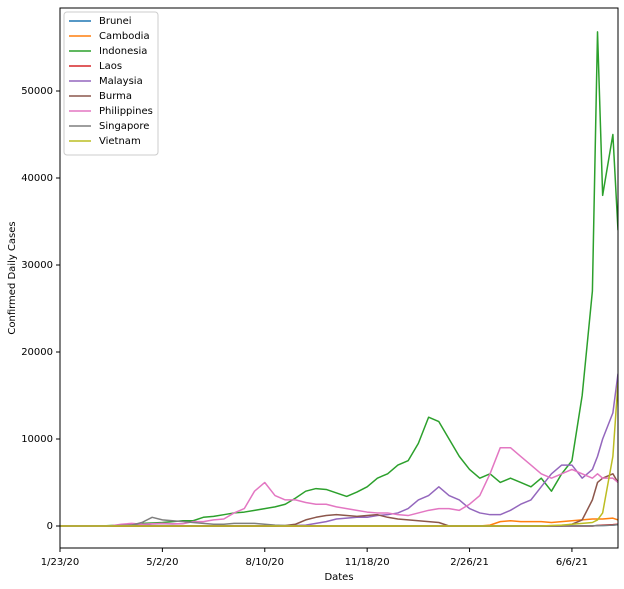  I want to click on legend-label: Brunei, so click(115, 21).